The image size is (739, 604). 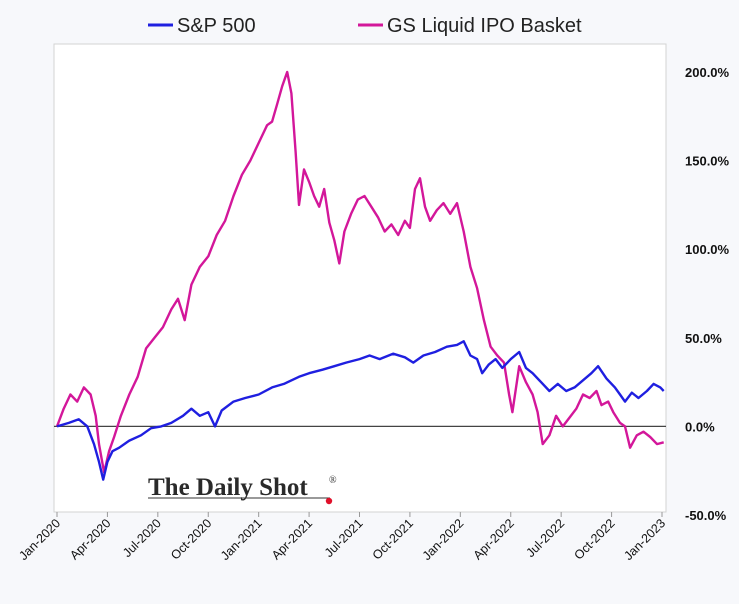 I want to click on y-tick-label: 150.0%, so click(x=707, y=161).